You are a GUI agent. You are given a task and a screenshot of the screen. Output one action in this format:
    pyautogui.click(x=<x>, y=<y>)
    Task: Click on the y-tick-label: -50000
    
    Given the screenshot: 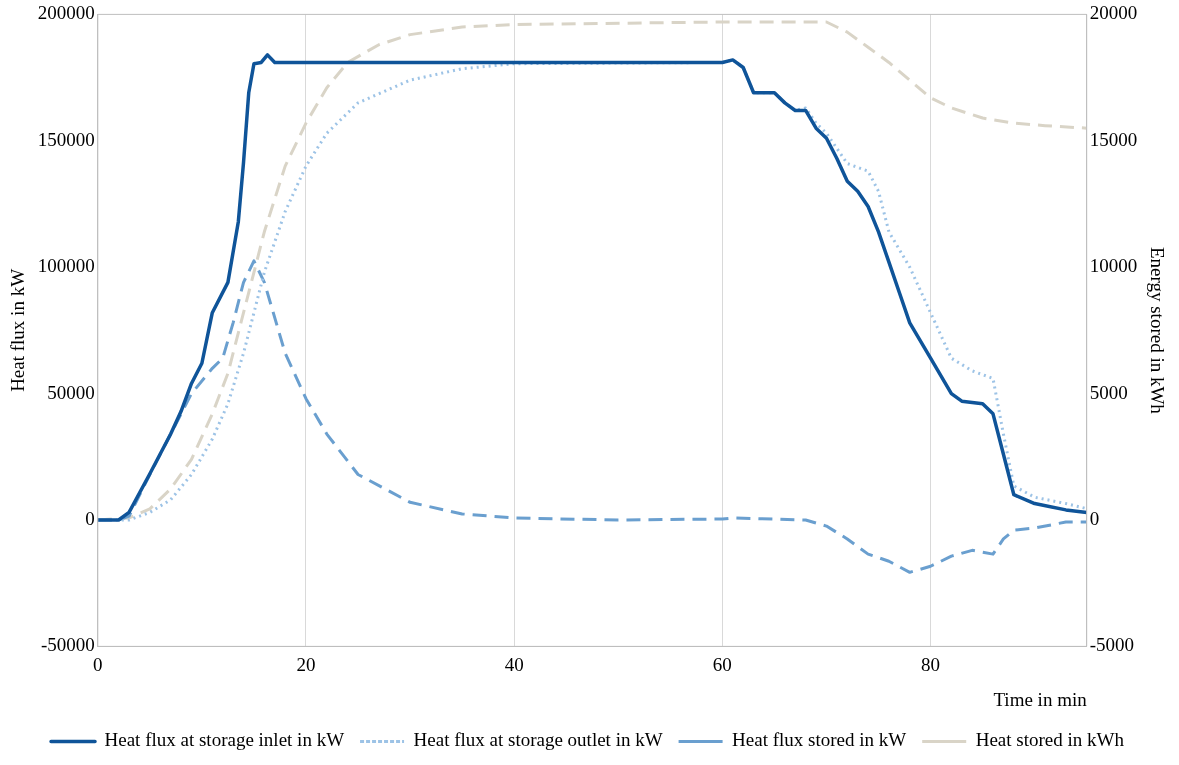 What is the action you would take?
    pyautogui.click(x=67, y=645)
    